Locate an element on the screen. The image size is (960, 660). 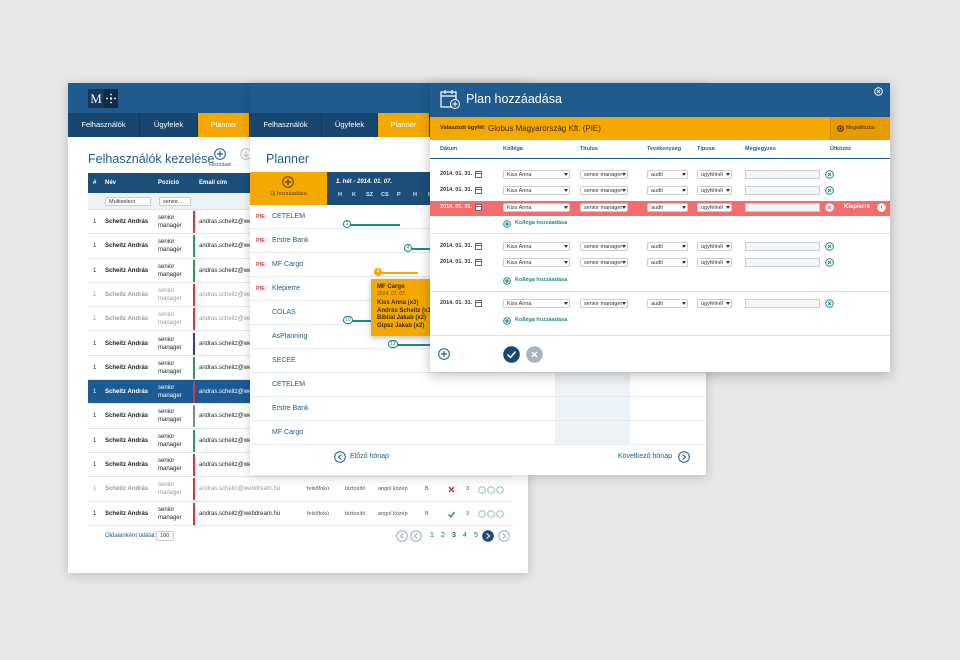
add-box is located at coordinates (288, 188).